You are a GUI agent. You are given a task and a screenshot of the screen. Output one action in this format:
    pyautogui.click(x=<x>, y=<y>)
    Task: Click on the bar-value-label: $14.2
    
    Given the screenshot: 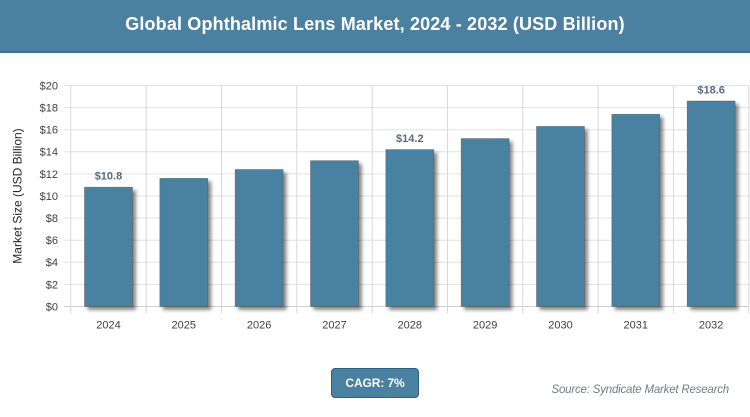 What is the action you would take?
    pyautogui.click(x=410, y=139)
    